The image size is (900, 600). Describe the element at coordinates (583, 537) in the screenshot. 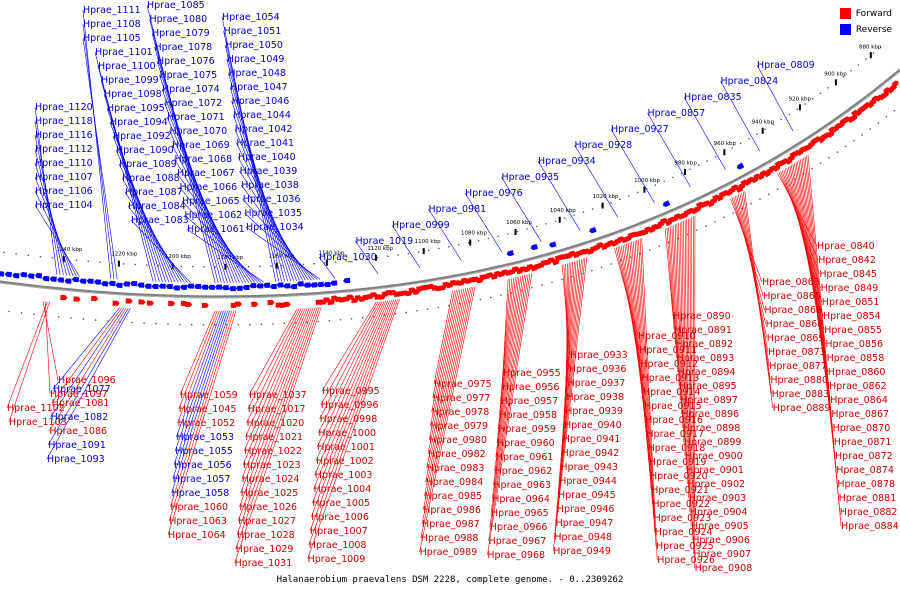

I see `gene-label: Hprae_0948` at that location.